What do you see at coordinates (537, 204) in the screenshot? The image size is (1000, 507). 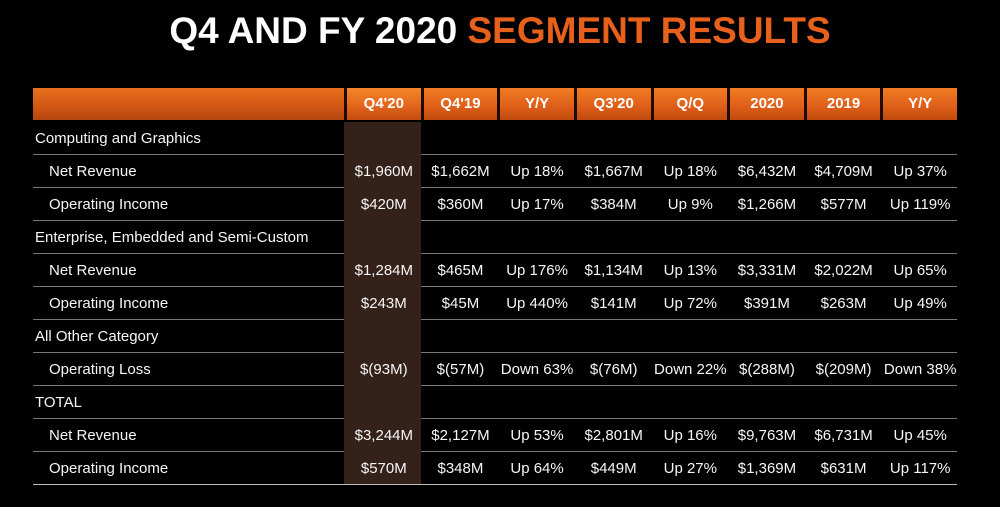 I see `value-cell: Up 17%` at bounding box center [537, 204].